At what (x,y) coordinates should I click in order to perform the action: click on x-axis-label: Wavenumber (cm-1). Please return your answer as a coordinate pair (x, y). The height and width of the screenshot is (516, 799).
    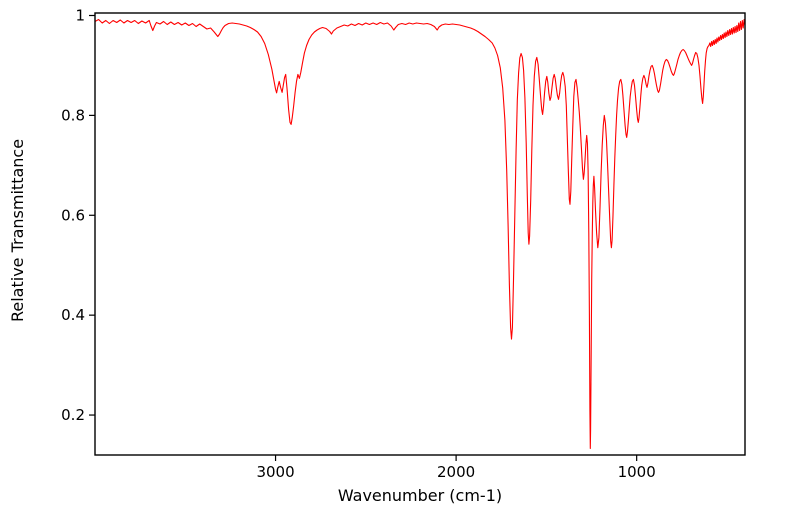
    Looking at the image, I should click on (420, 495).